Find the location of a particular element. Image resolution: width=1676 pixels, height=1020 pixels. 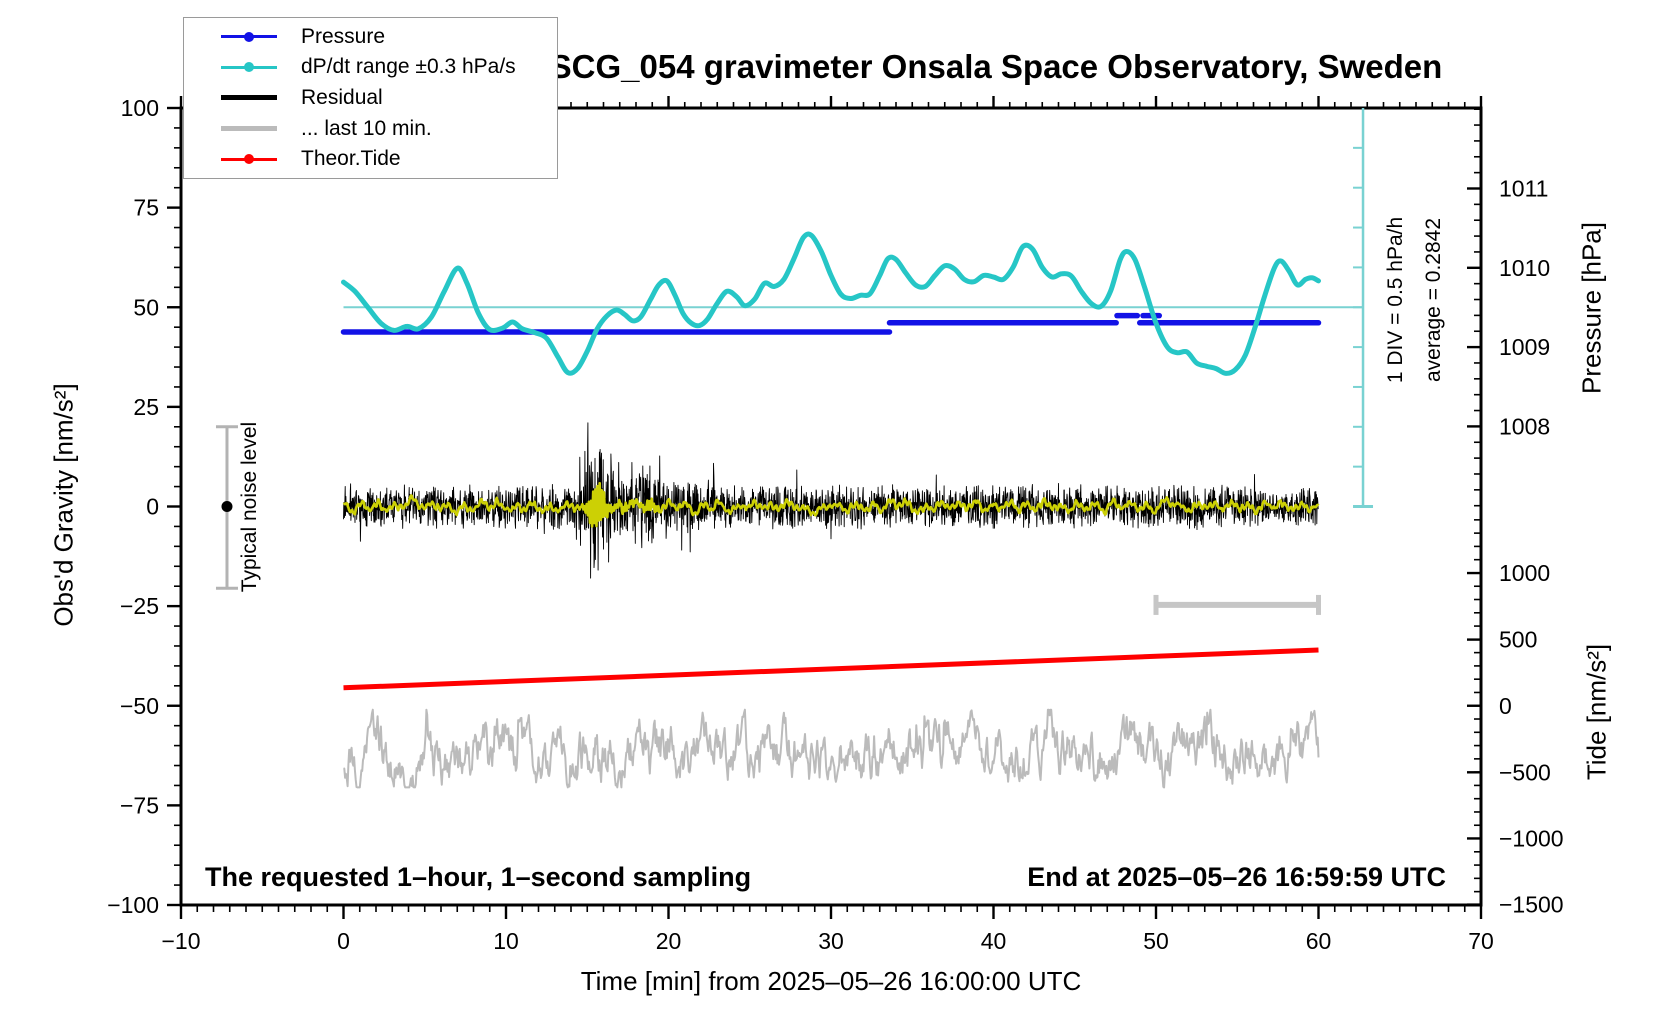

y-axis-left-ticks: 100 75 50 25 0 −25 −50 −75 −100 is located at coordinates (144, 506).